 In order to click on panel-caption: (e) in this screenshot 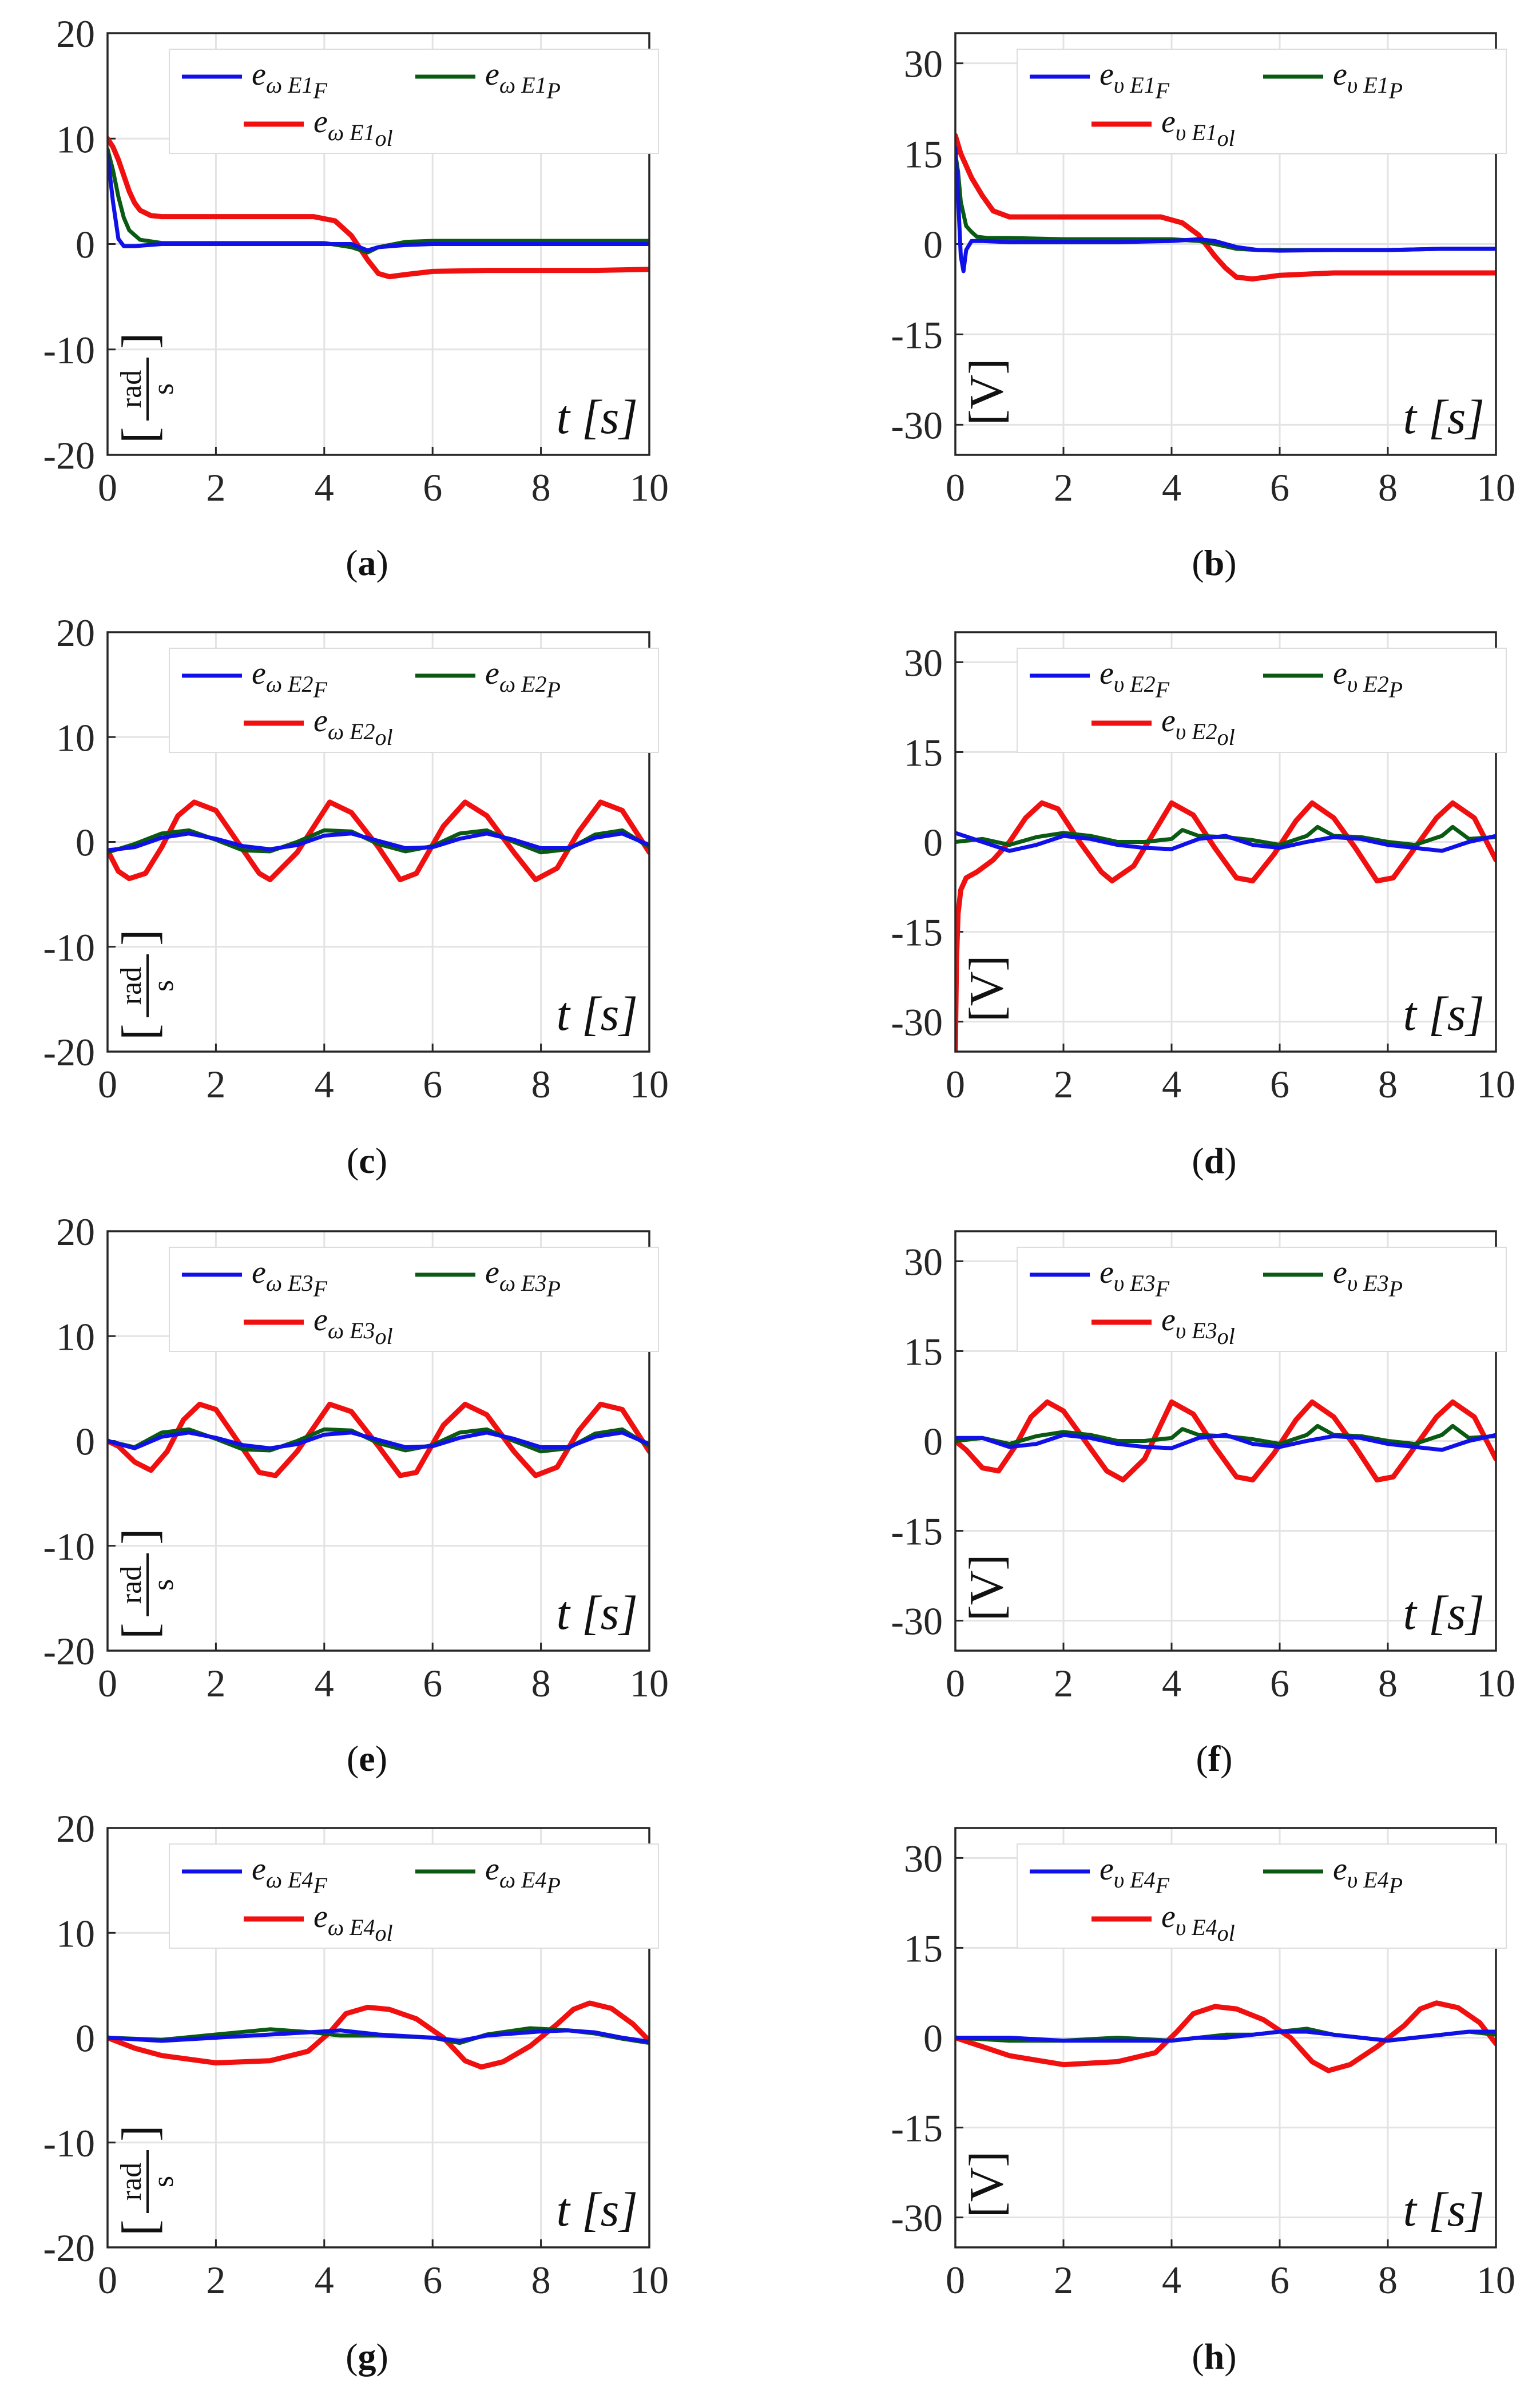, I will do `click(367, 1758)`.